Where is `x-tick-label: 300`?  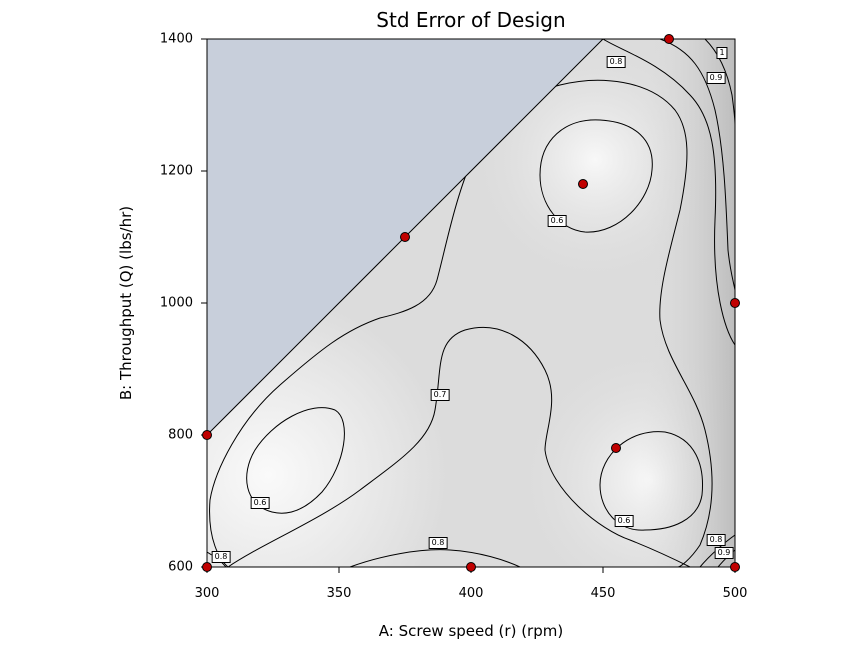 x-tick-label: 300 is located at coordinates (207, 593).